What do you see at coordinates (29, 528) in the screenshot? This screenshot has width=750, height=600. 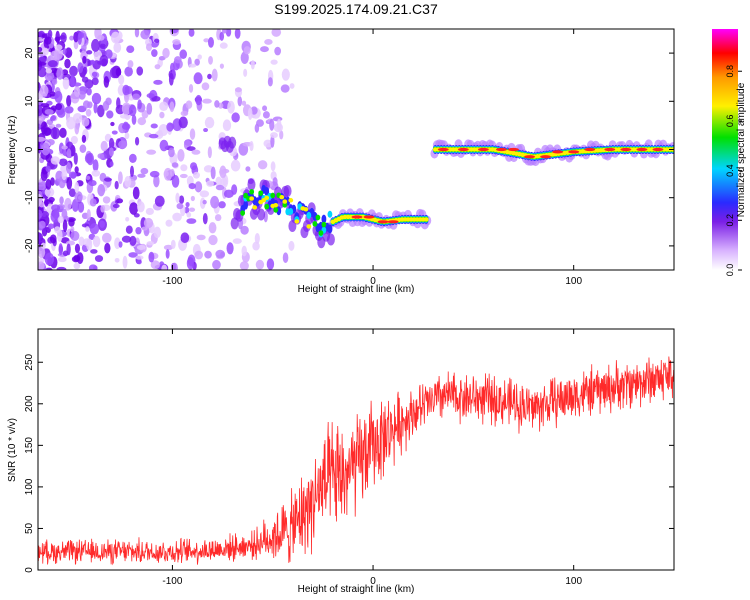 I see `snr-ytick-label: 50` at bounding box center [29, 528].